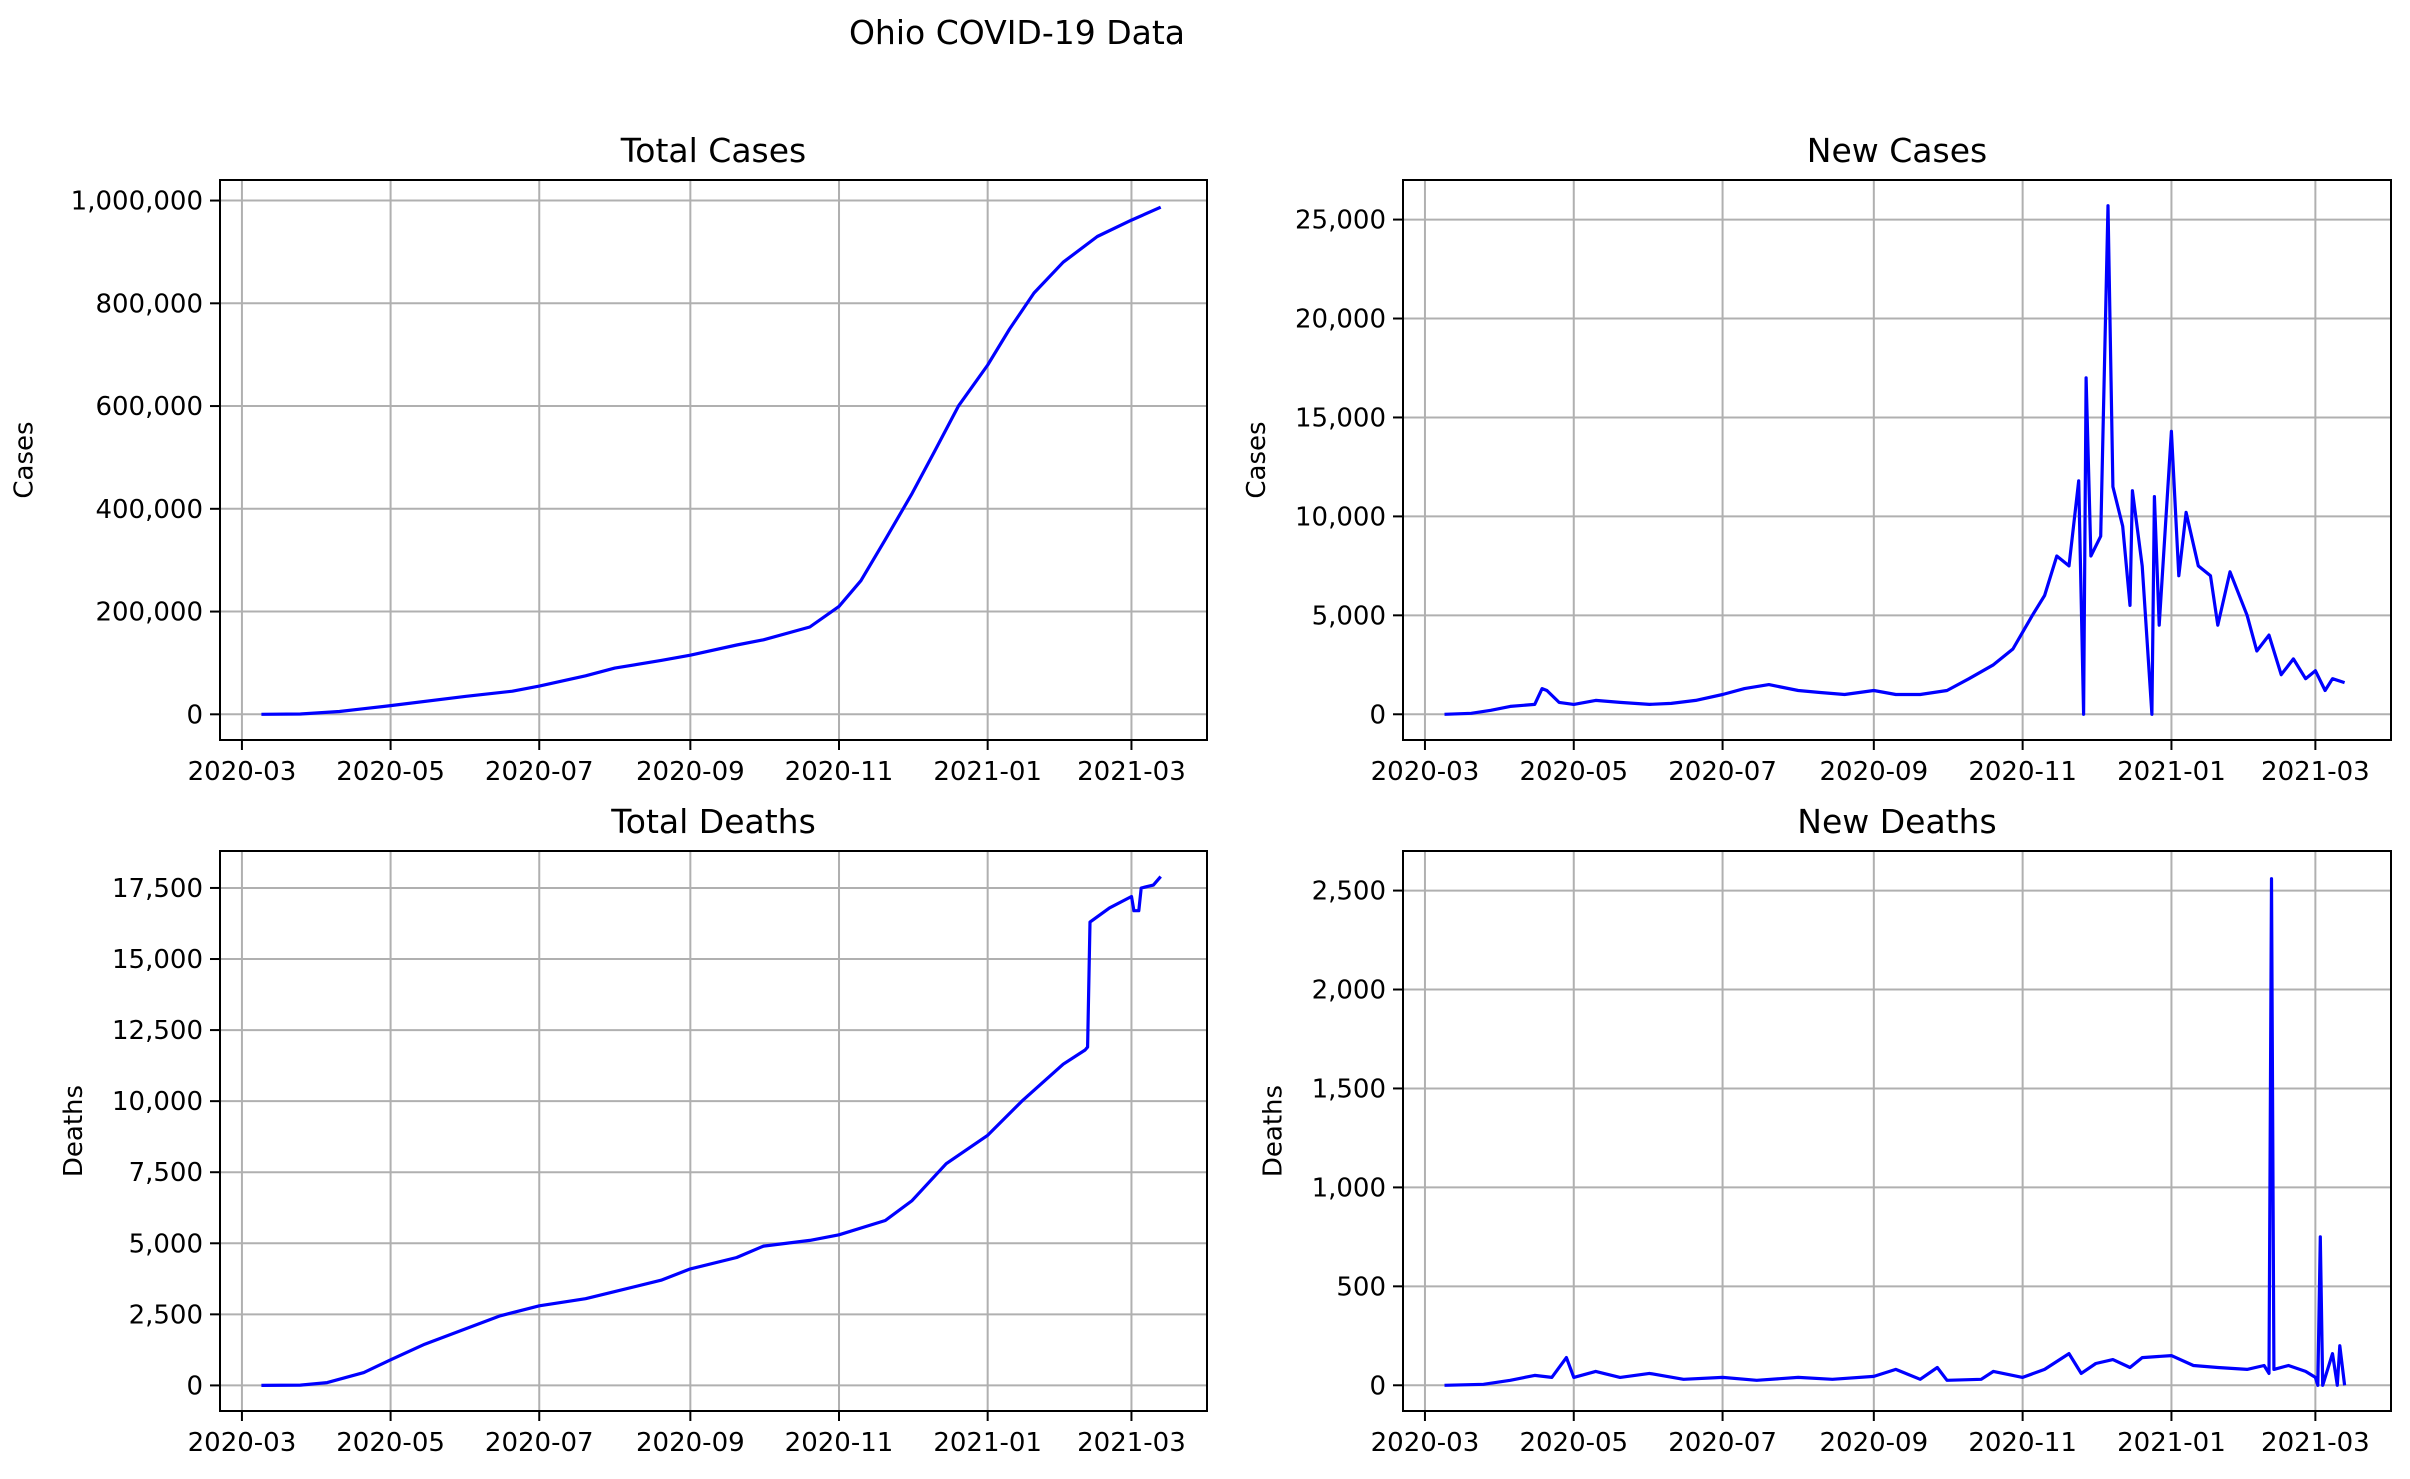  I want to click on y-tick-label: 800,000, so click(149, 304).